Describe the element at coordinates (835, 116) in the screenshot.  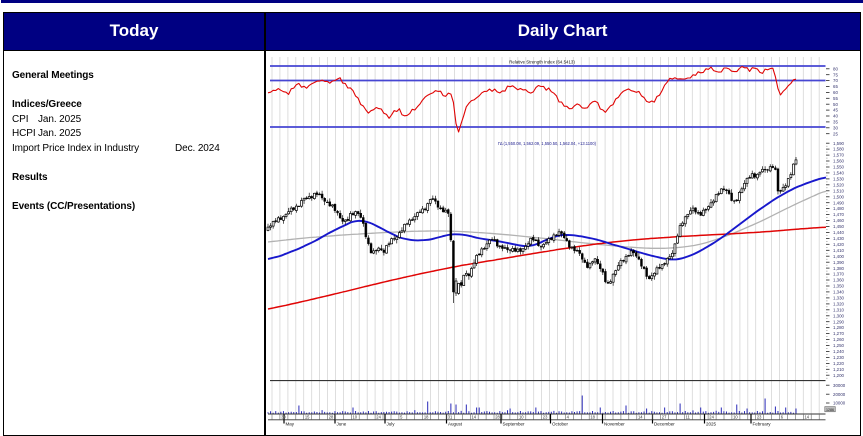
I see `svg-text: 40` at that location.